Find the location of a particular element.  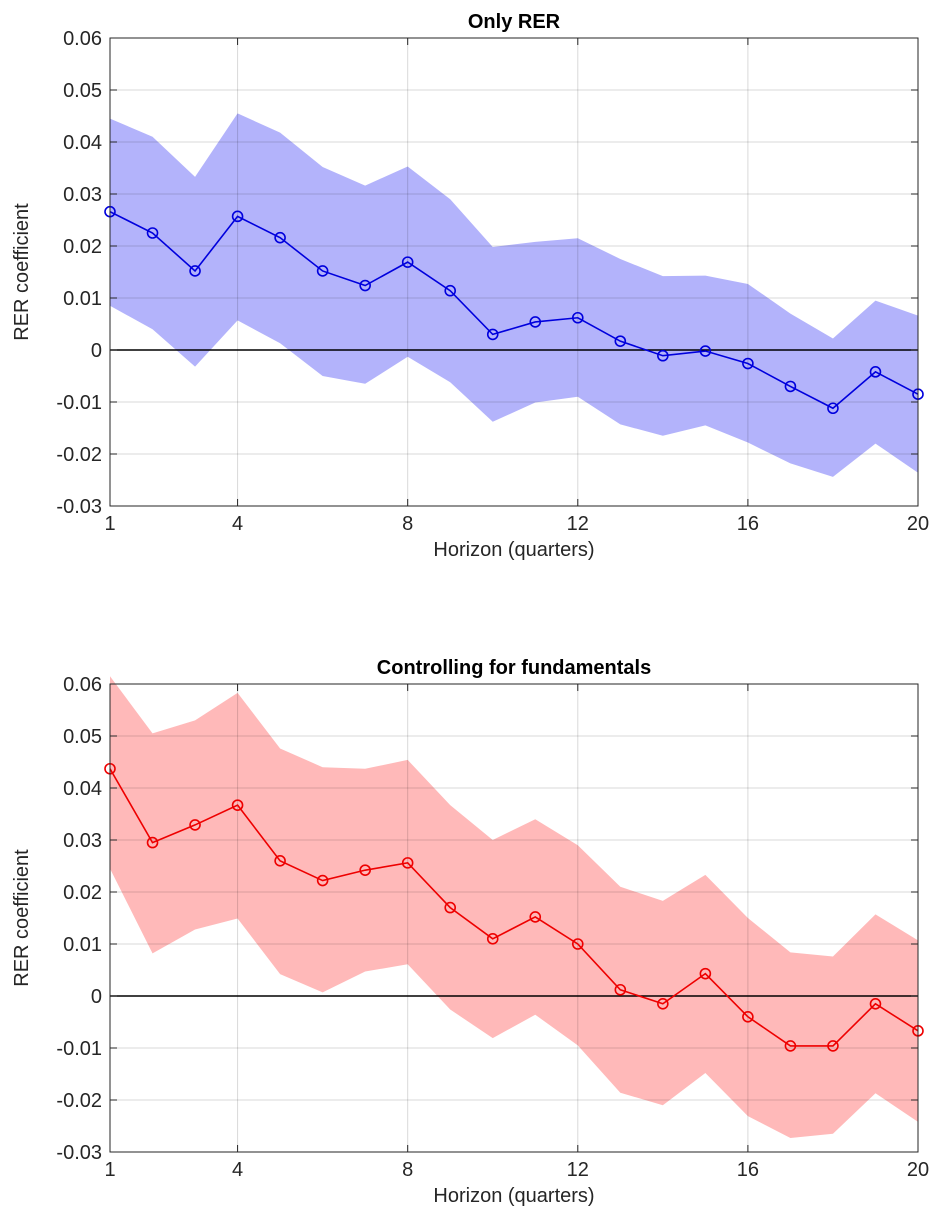

chart-title: Only RER is located at coordinates (514, 22).